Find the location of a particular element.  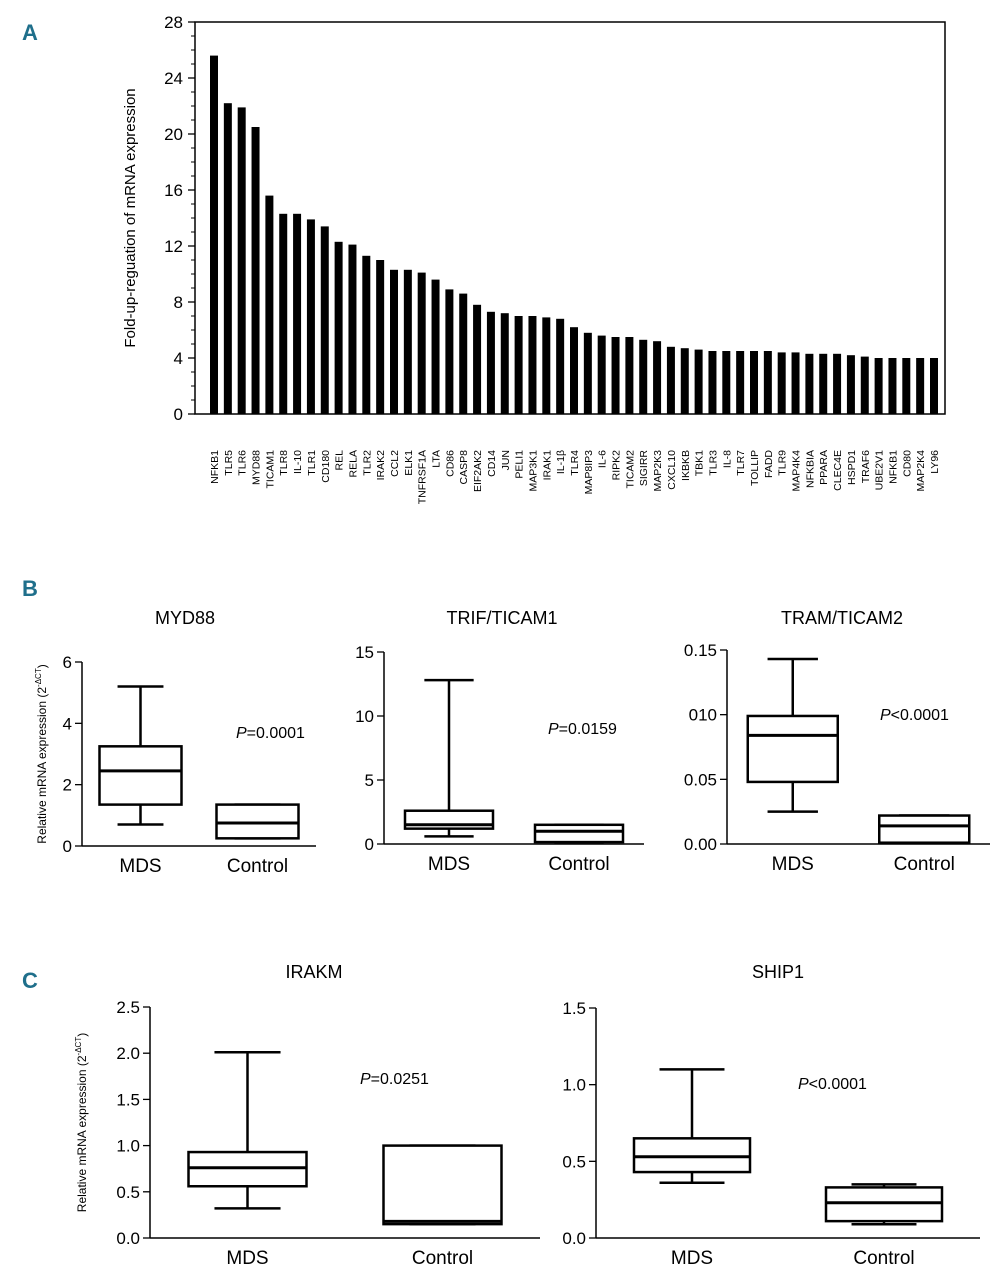

x-tick-label: IL-1β is located at coordinates (561, 462).